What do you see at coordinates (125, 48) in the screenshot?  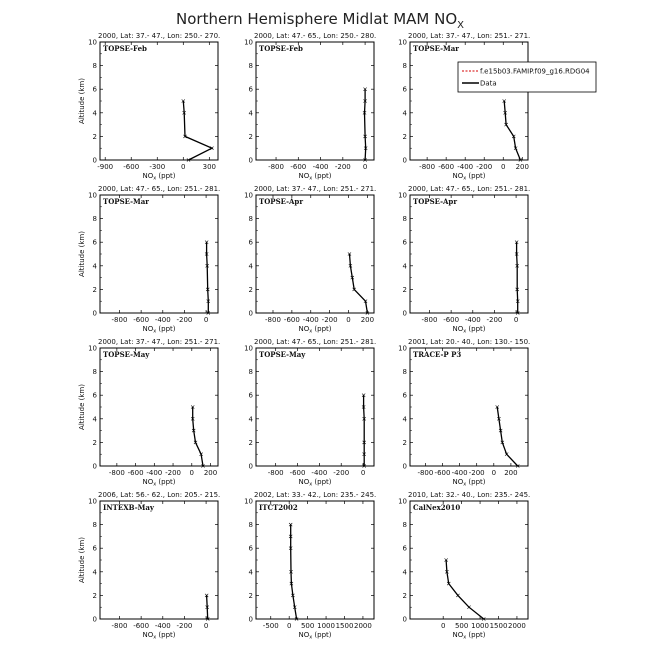 I see `panel-label: TOPSE-Feb` at bounding box center [125, 48].